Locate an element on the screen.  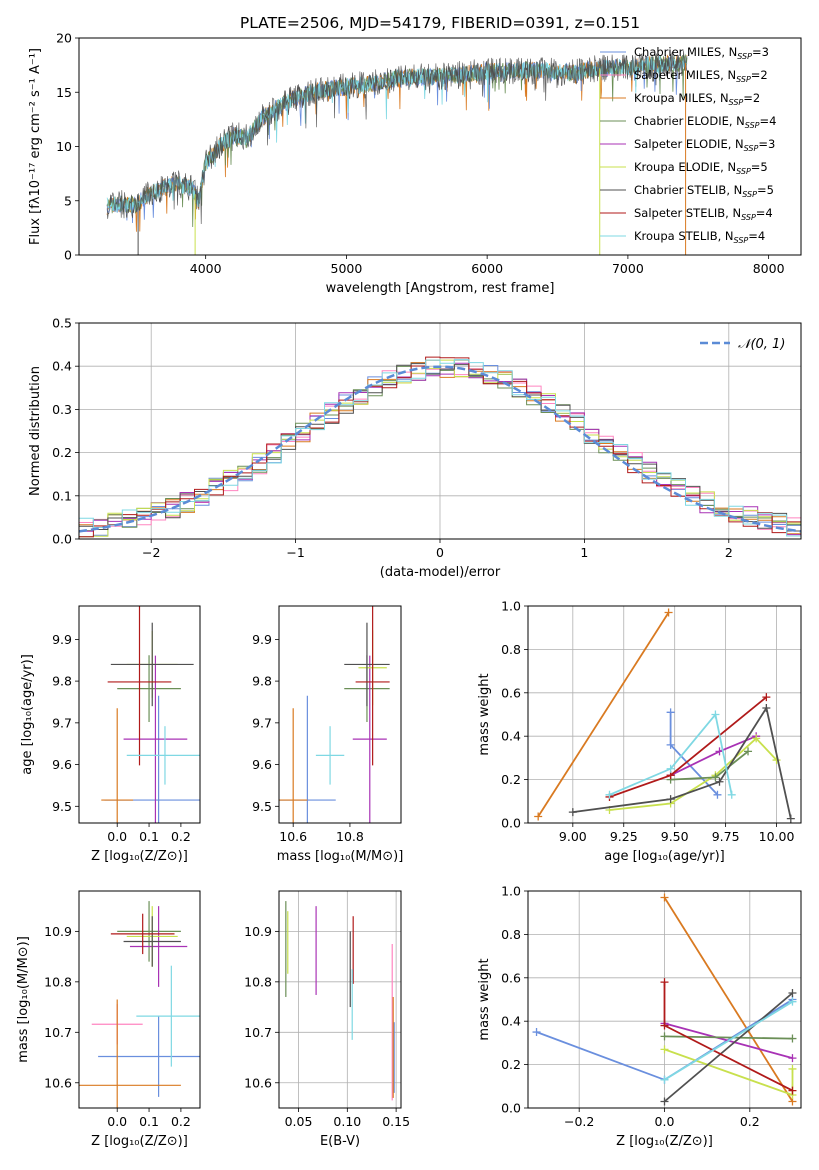
ebv-mass-ytick-label: 10.7 is located at coordinates (258, 1032).